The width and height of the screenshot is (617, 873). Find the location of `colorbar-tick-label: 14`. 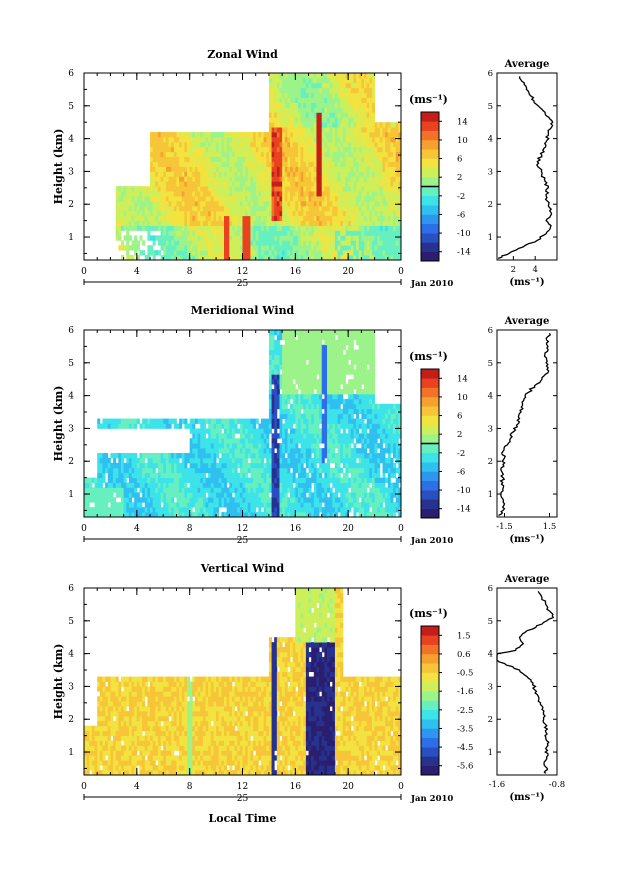

colorbar-tick-label: 14 is located at coordinates (462, 122).